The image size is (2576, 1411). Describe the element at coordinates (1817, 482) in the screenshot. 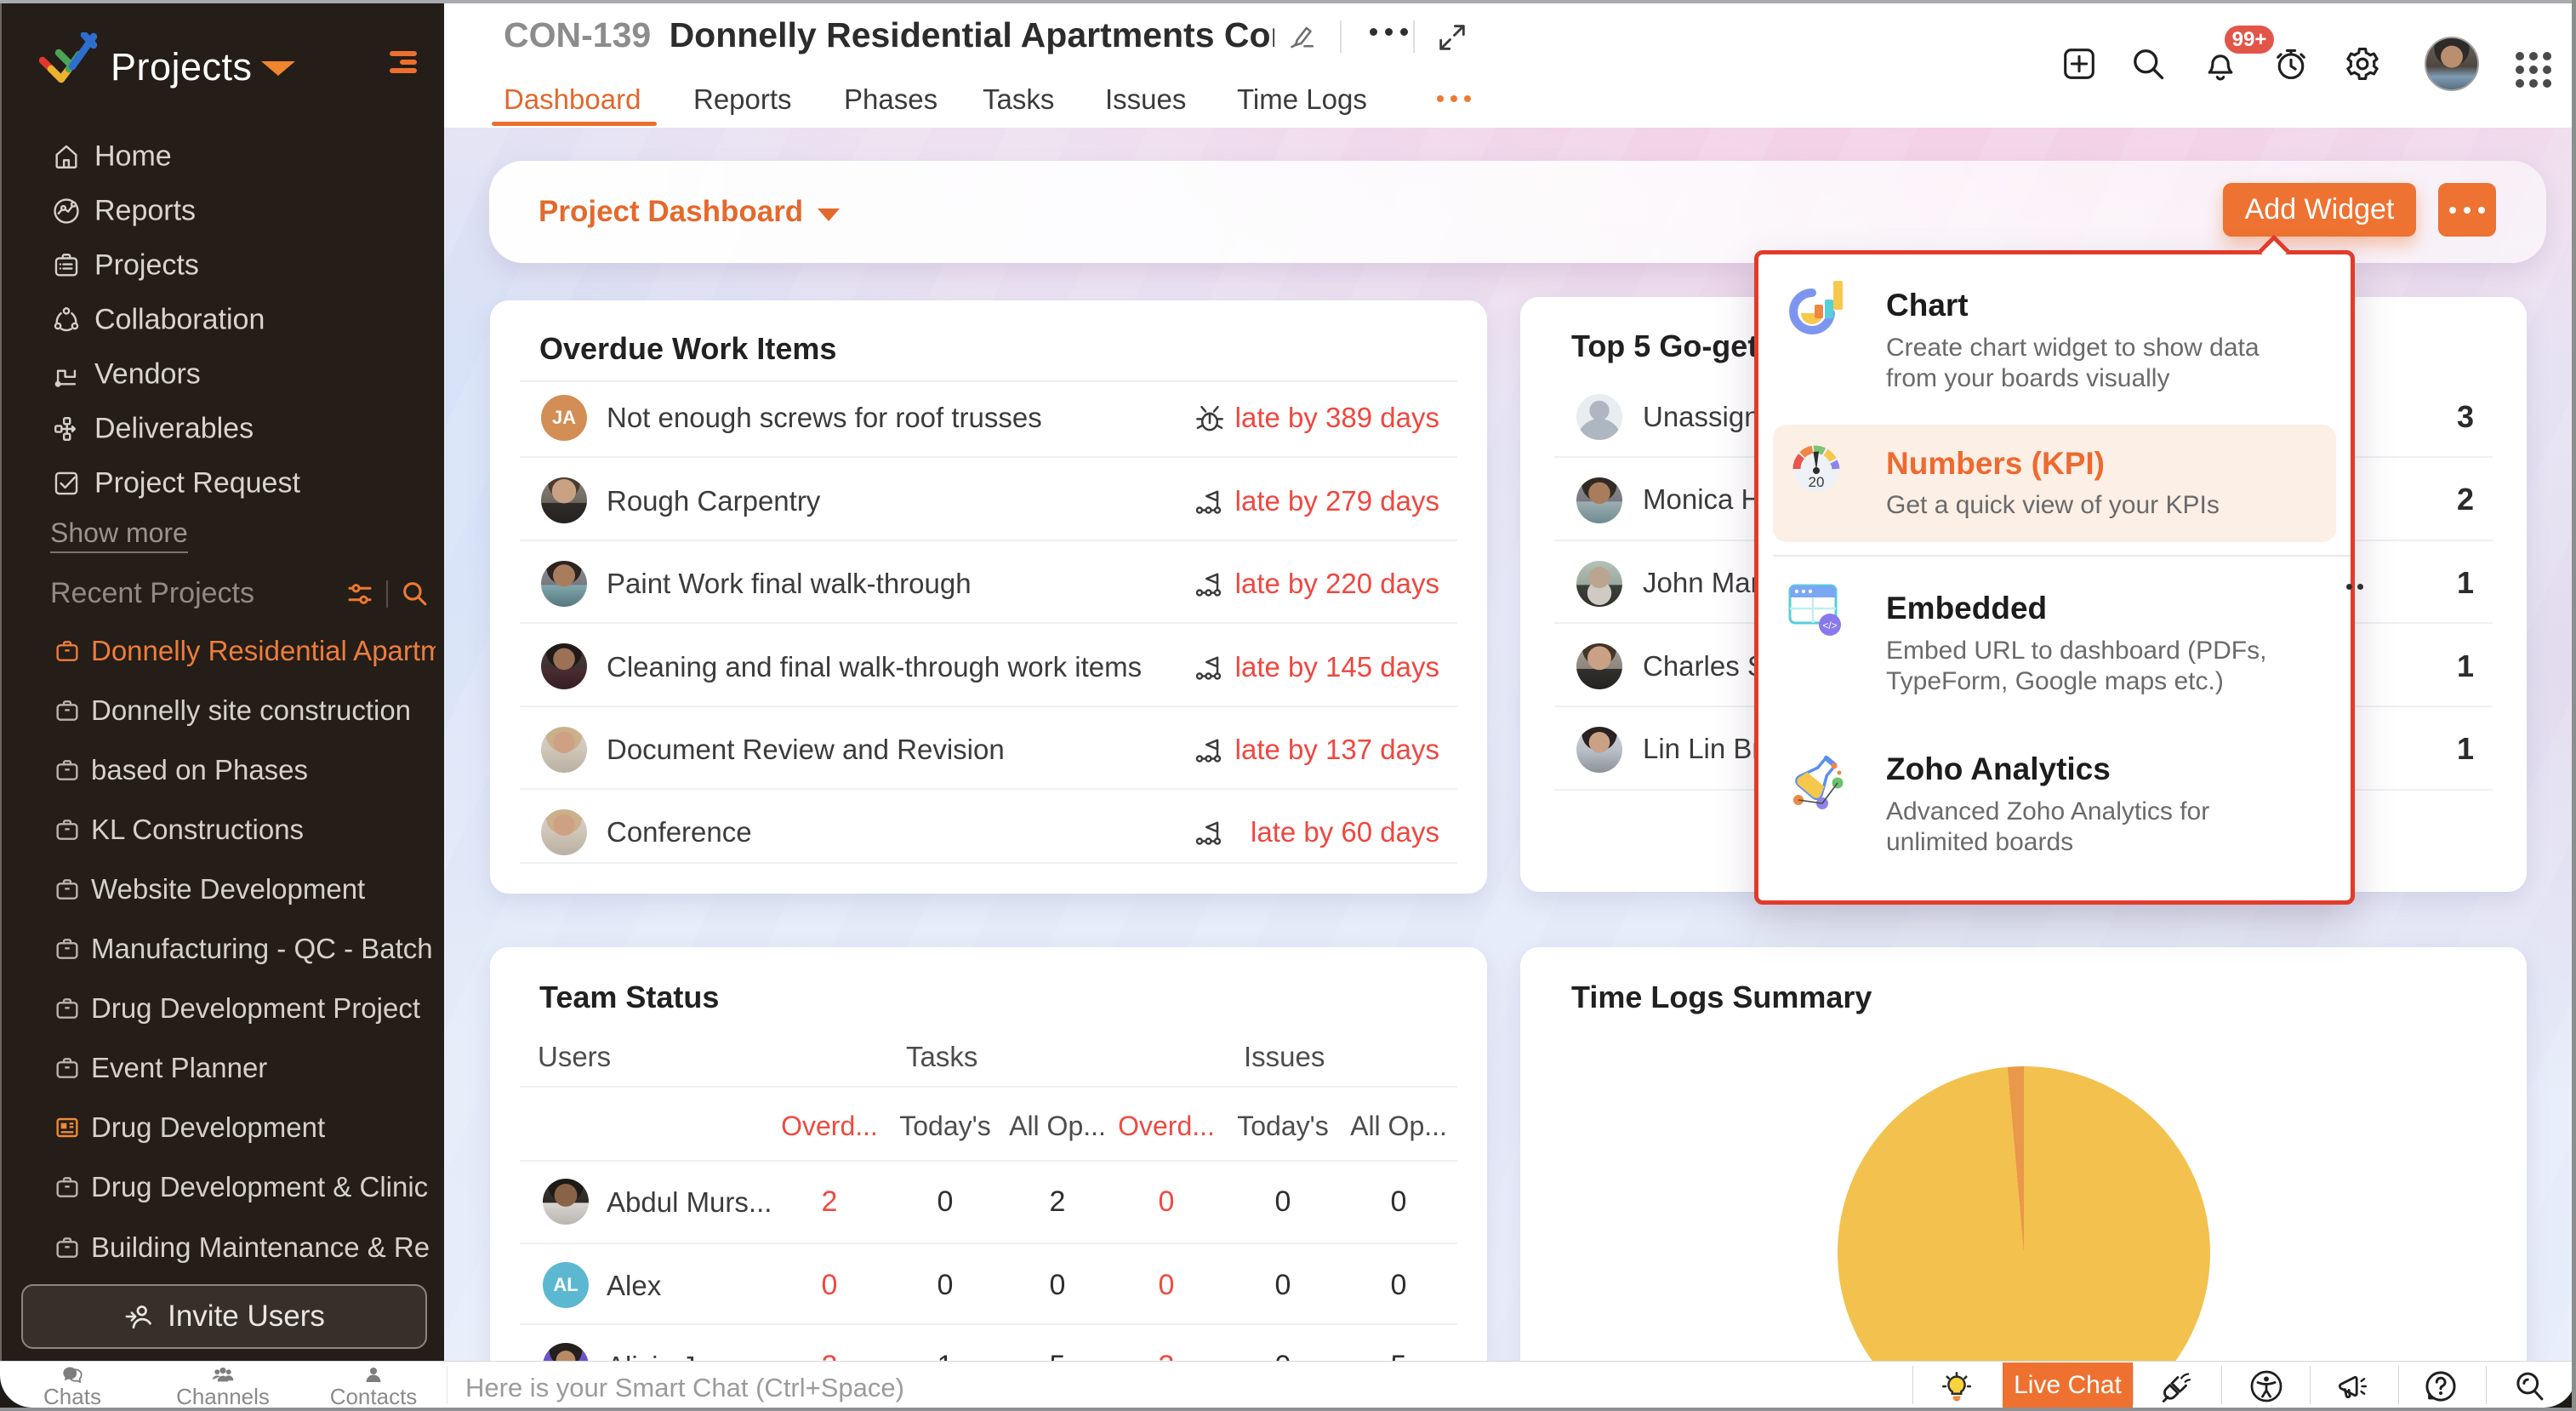

I see `svg-text: 20` at that location.